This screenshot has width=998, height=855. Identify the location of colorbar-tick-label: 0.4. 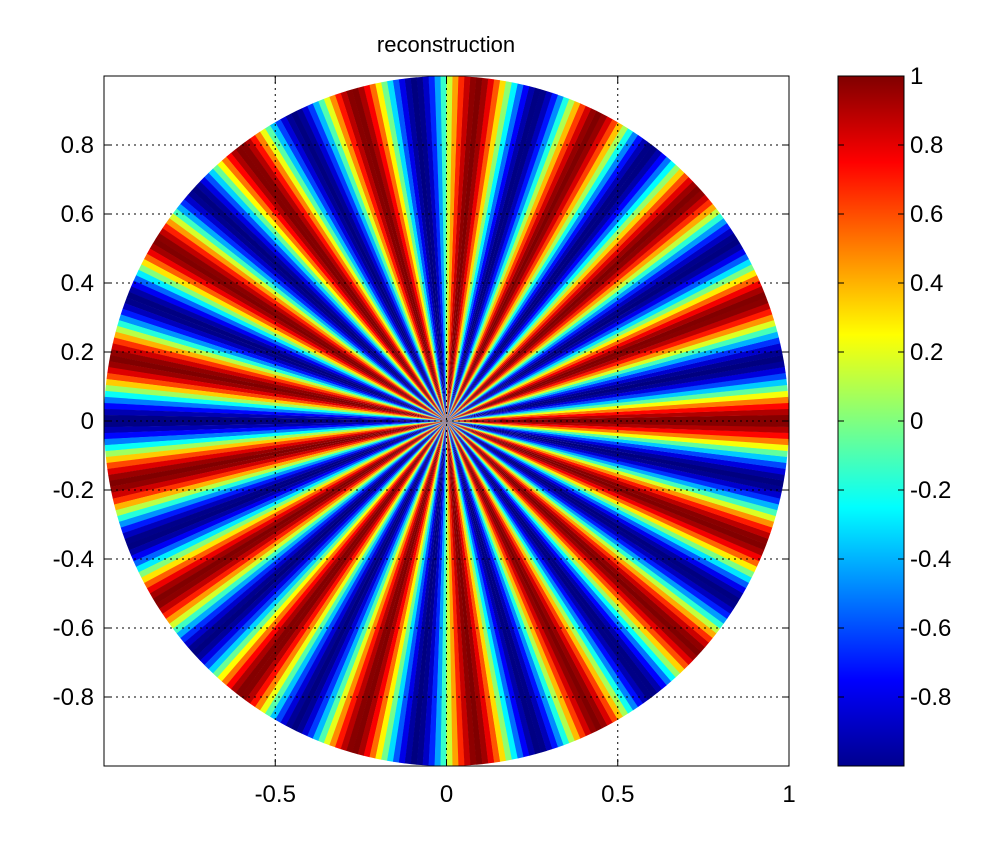
(926, 283).